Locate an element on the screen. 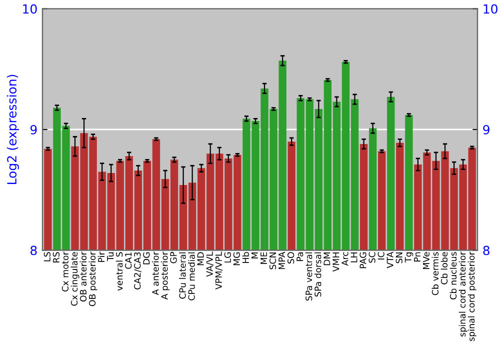 This screenshot has width=500, height=350. x-tick-label: LH is located at coordinates (354, 257).